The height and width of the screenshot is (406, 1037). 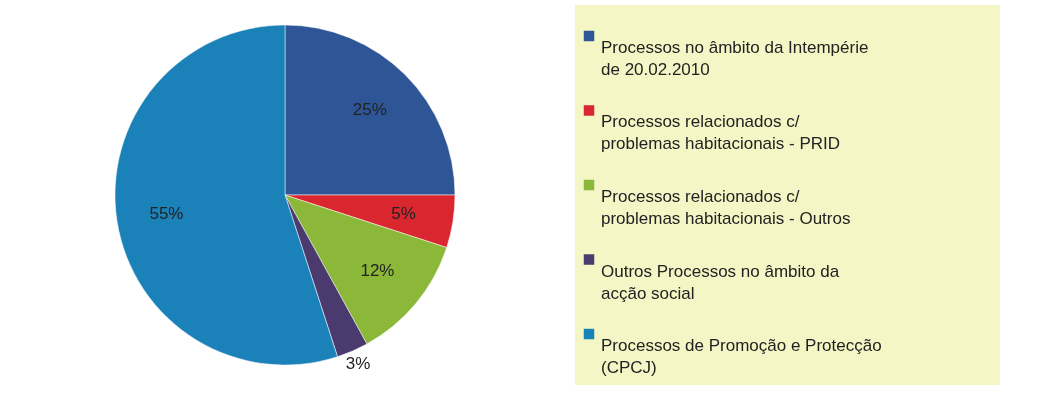 I want to click on data-label: 5%, so click(x=403, y=213).